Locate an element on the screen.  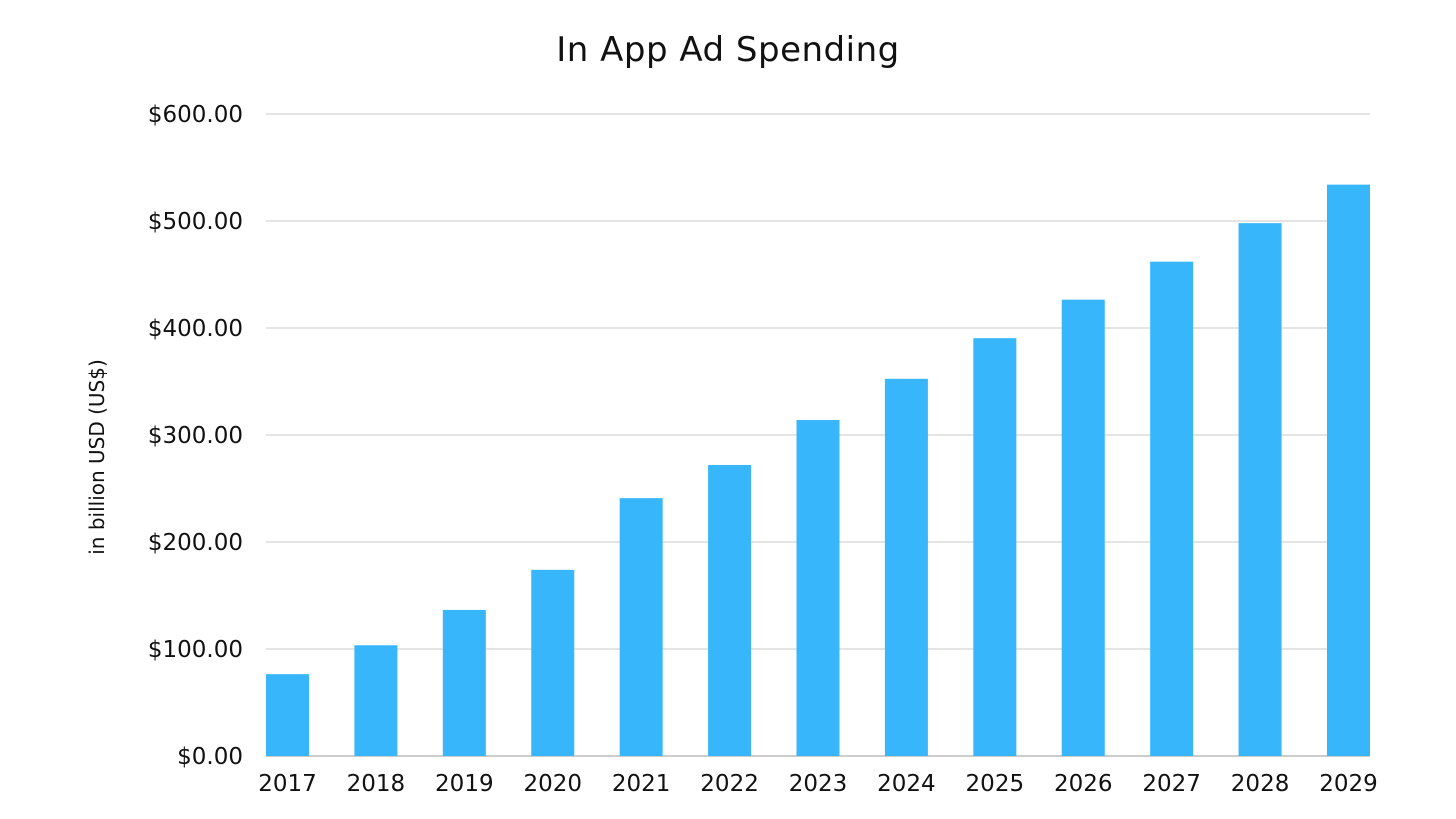
x-tick-label: 2021 is located at coordinates (641, 784).